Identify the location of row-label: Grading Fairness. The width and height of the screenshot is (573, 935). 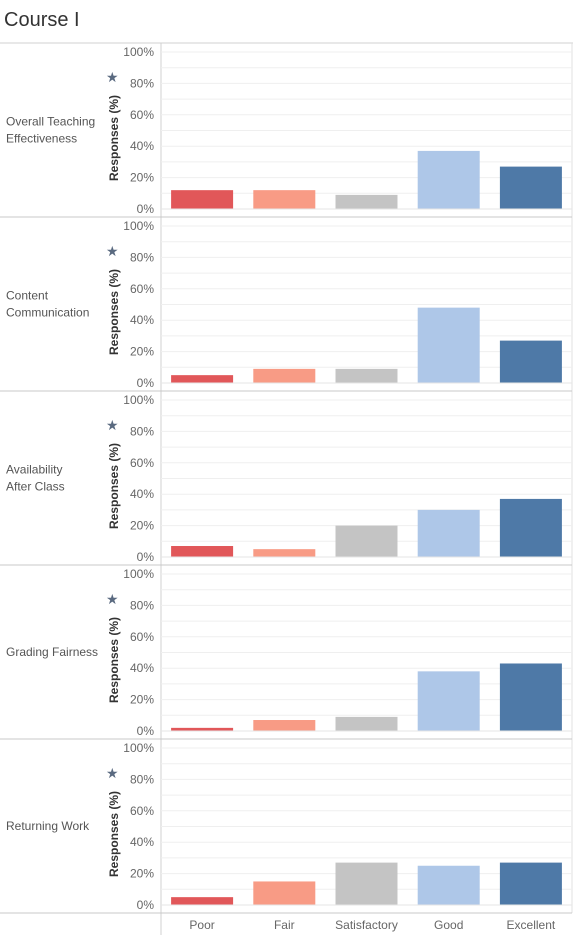
(52, 652).